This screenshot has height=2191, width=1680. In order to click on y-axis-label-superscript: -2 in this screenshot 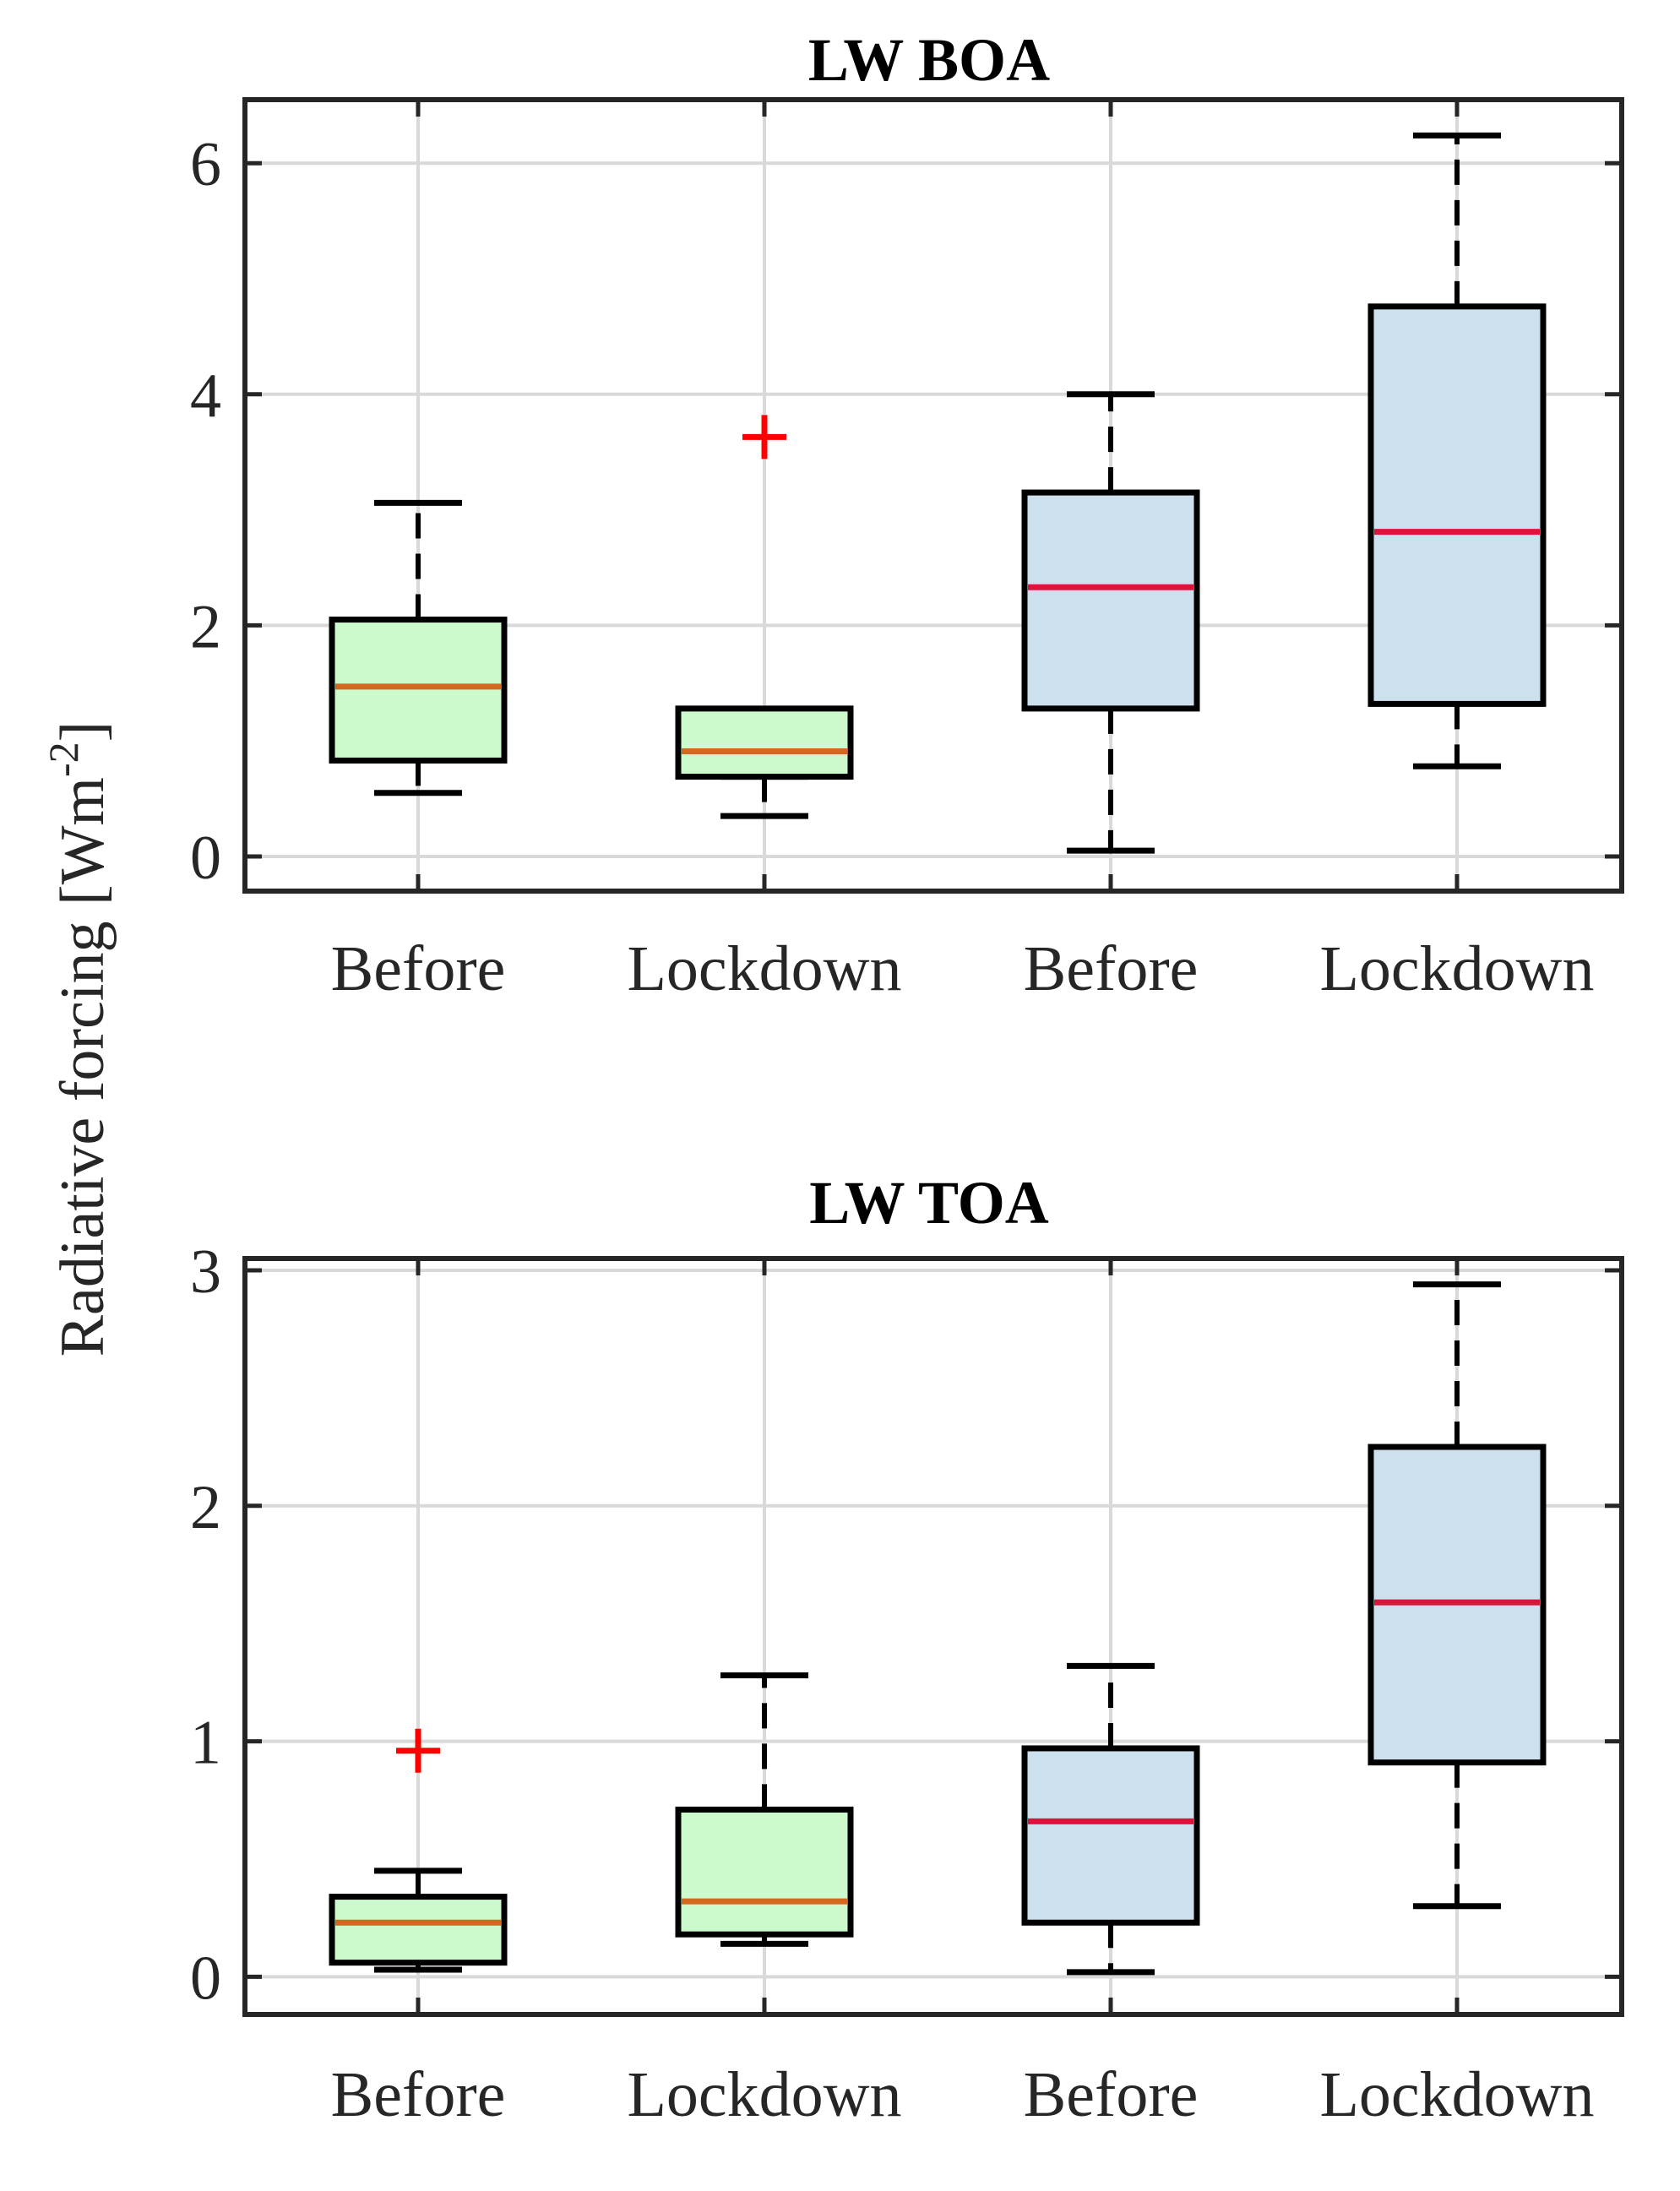, I will do `click(63, 759)`.